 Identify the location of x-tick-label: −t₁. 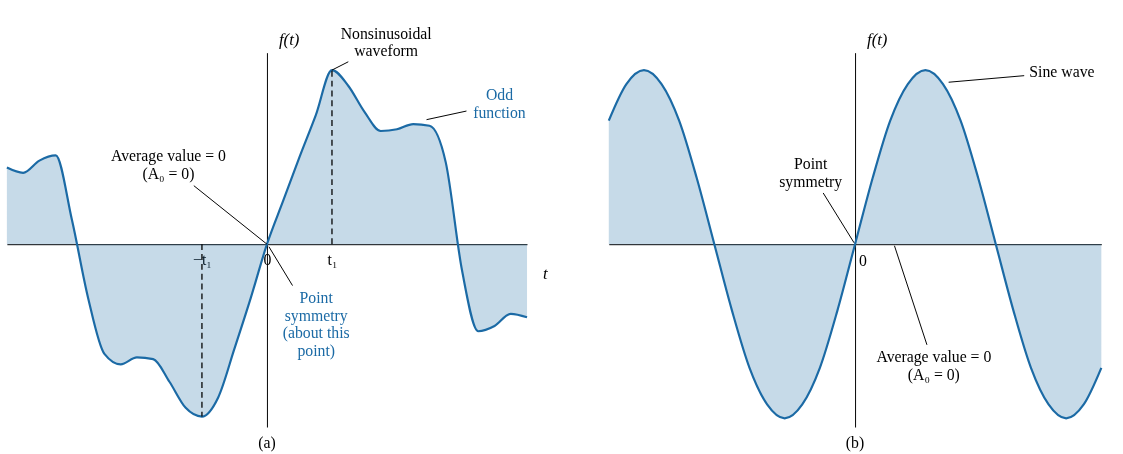
(202, 260).